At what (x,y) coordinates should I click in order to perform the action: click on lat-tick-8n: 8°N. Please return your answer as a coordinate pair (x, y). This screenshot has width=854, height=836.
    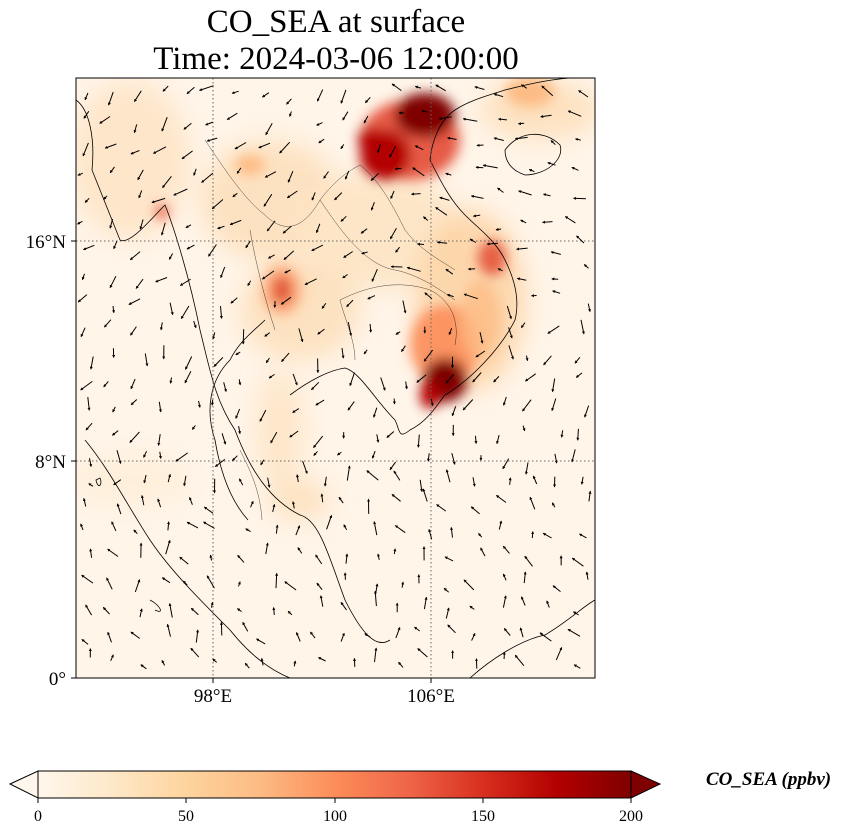
    Looking at the image, I should click on (50, 462).